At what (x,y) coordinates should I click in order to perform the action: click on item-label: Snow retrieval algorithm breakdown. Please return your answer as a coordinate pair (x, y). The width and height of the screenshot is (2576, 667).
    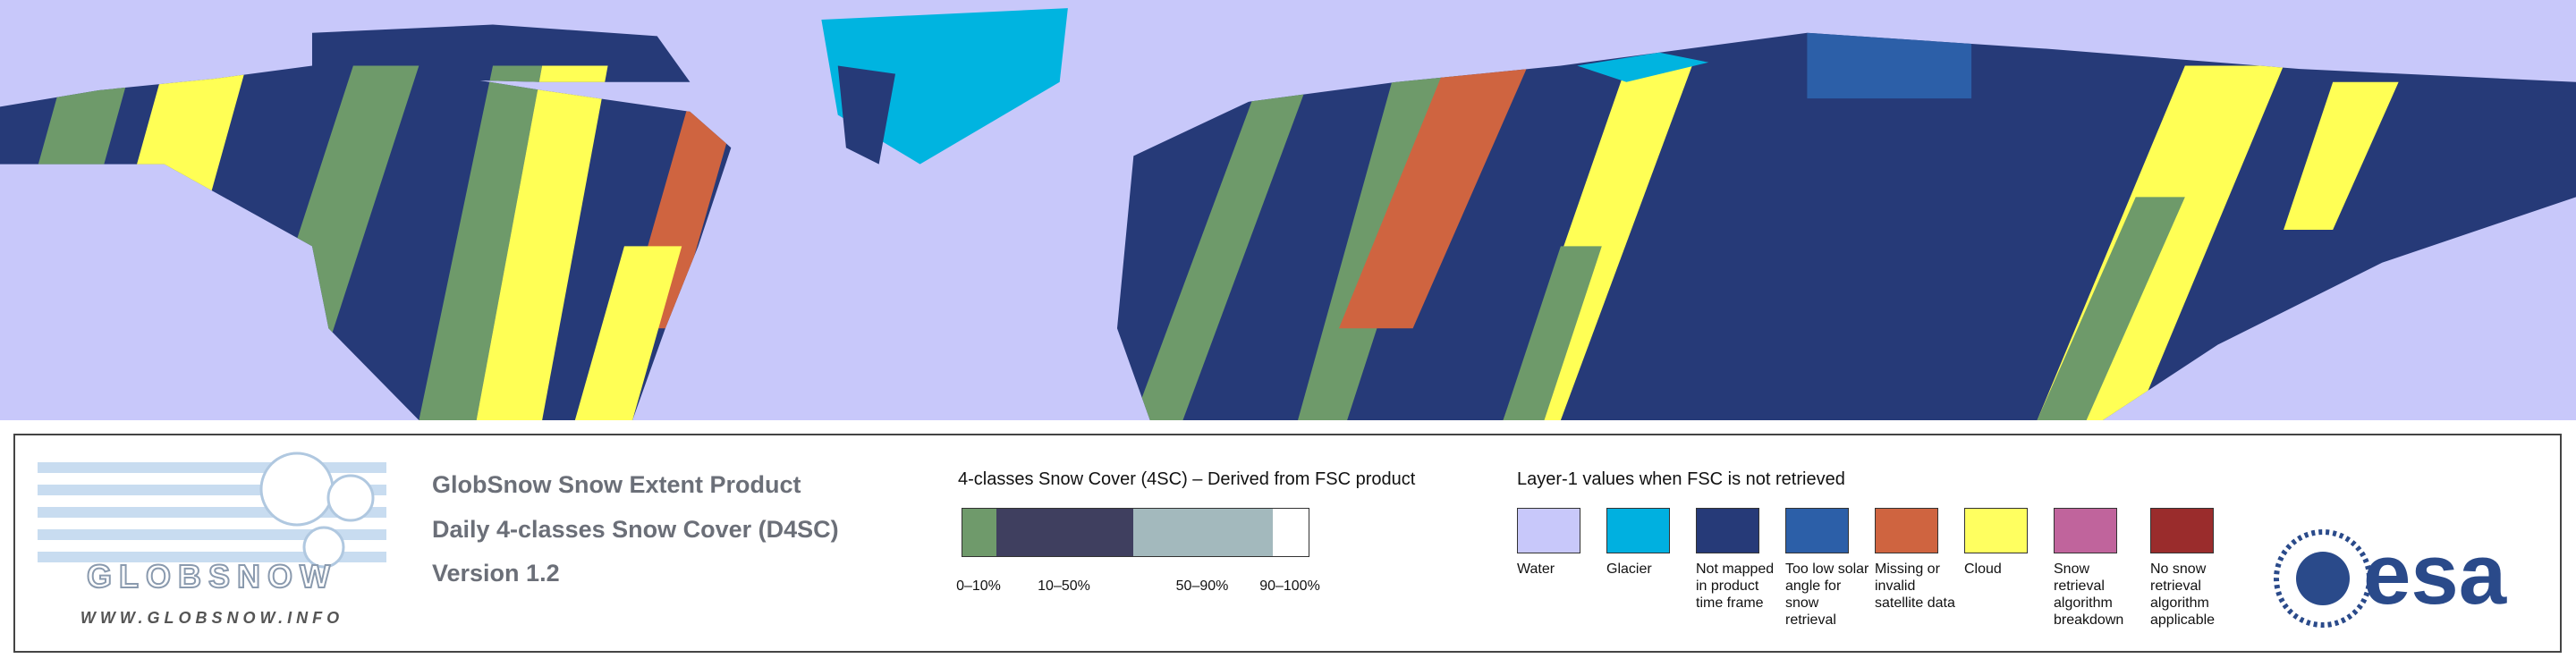
    Looking at the image, I should click on (2089, 594).